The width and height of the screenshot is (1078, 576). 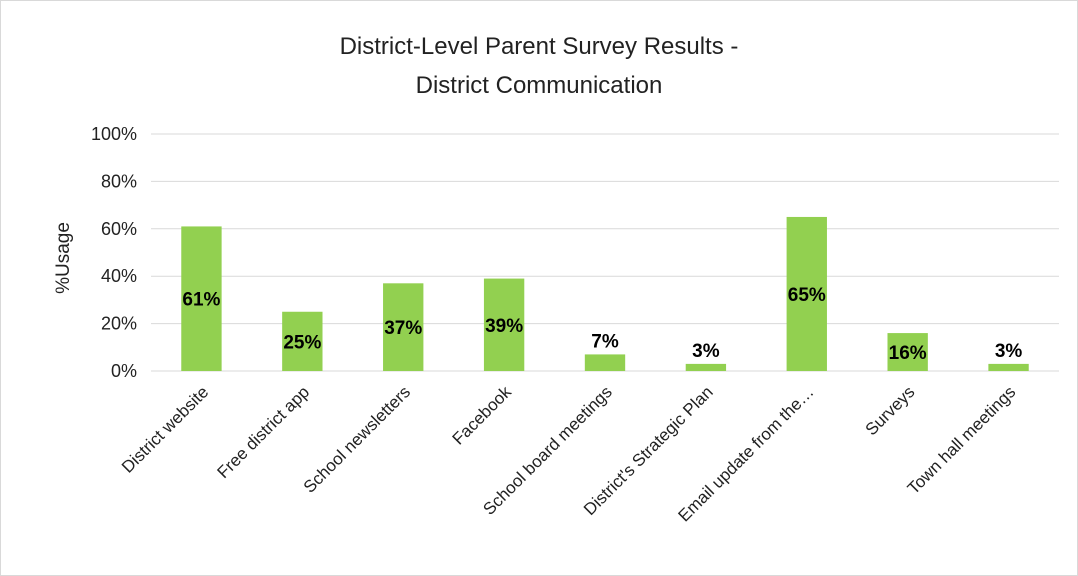 I want to click on y-tick-label: 40%, so click(x=119, y=276).